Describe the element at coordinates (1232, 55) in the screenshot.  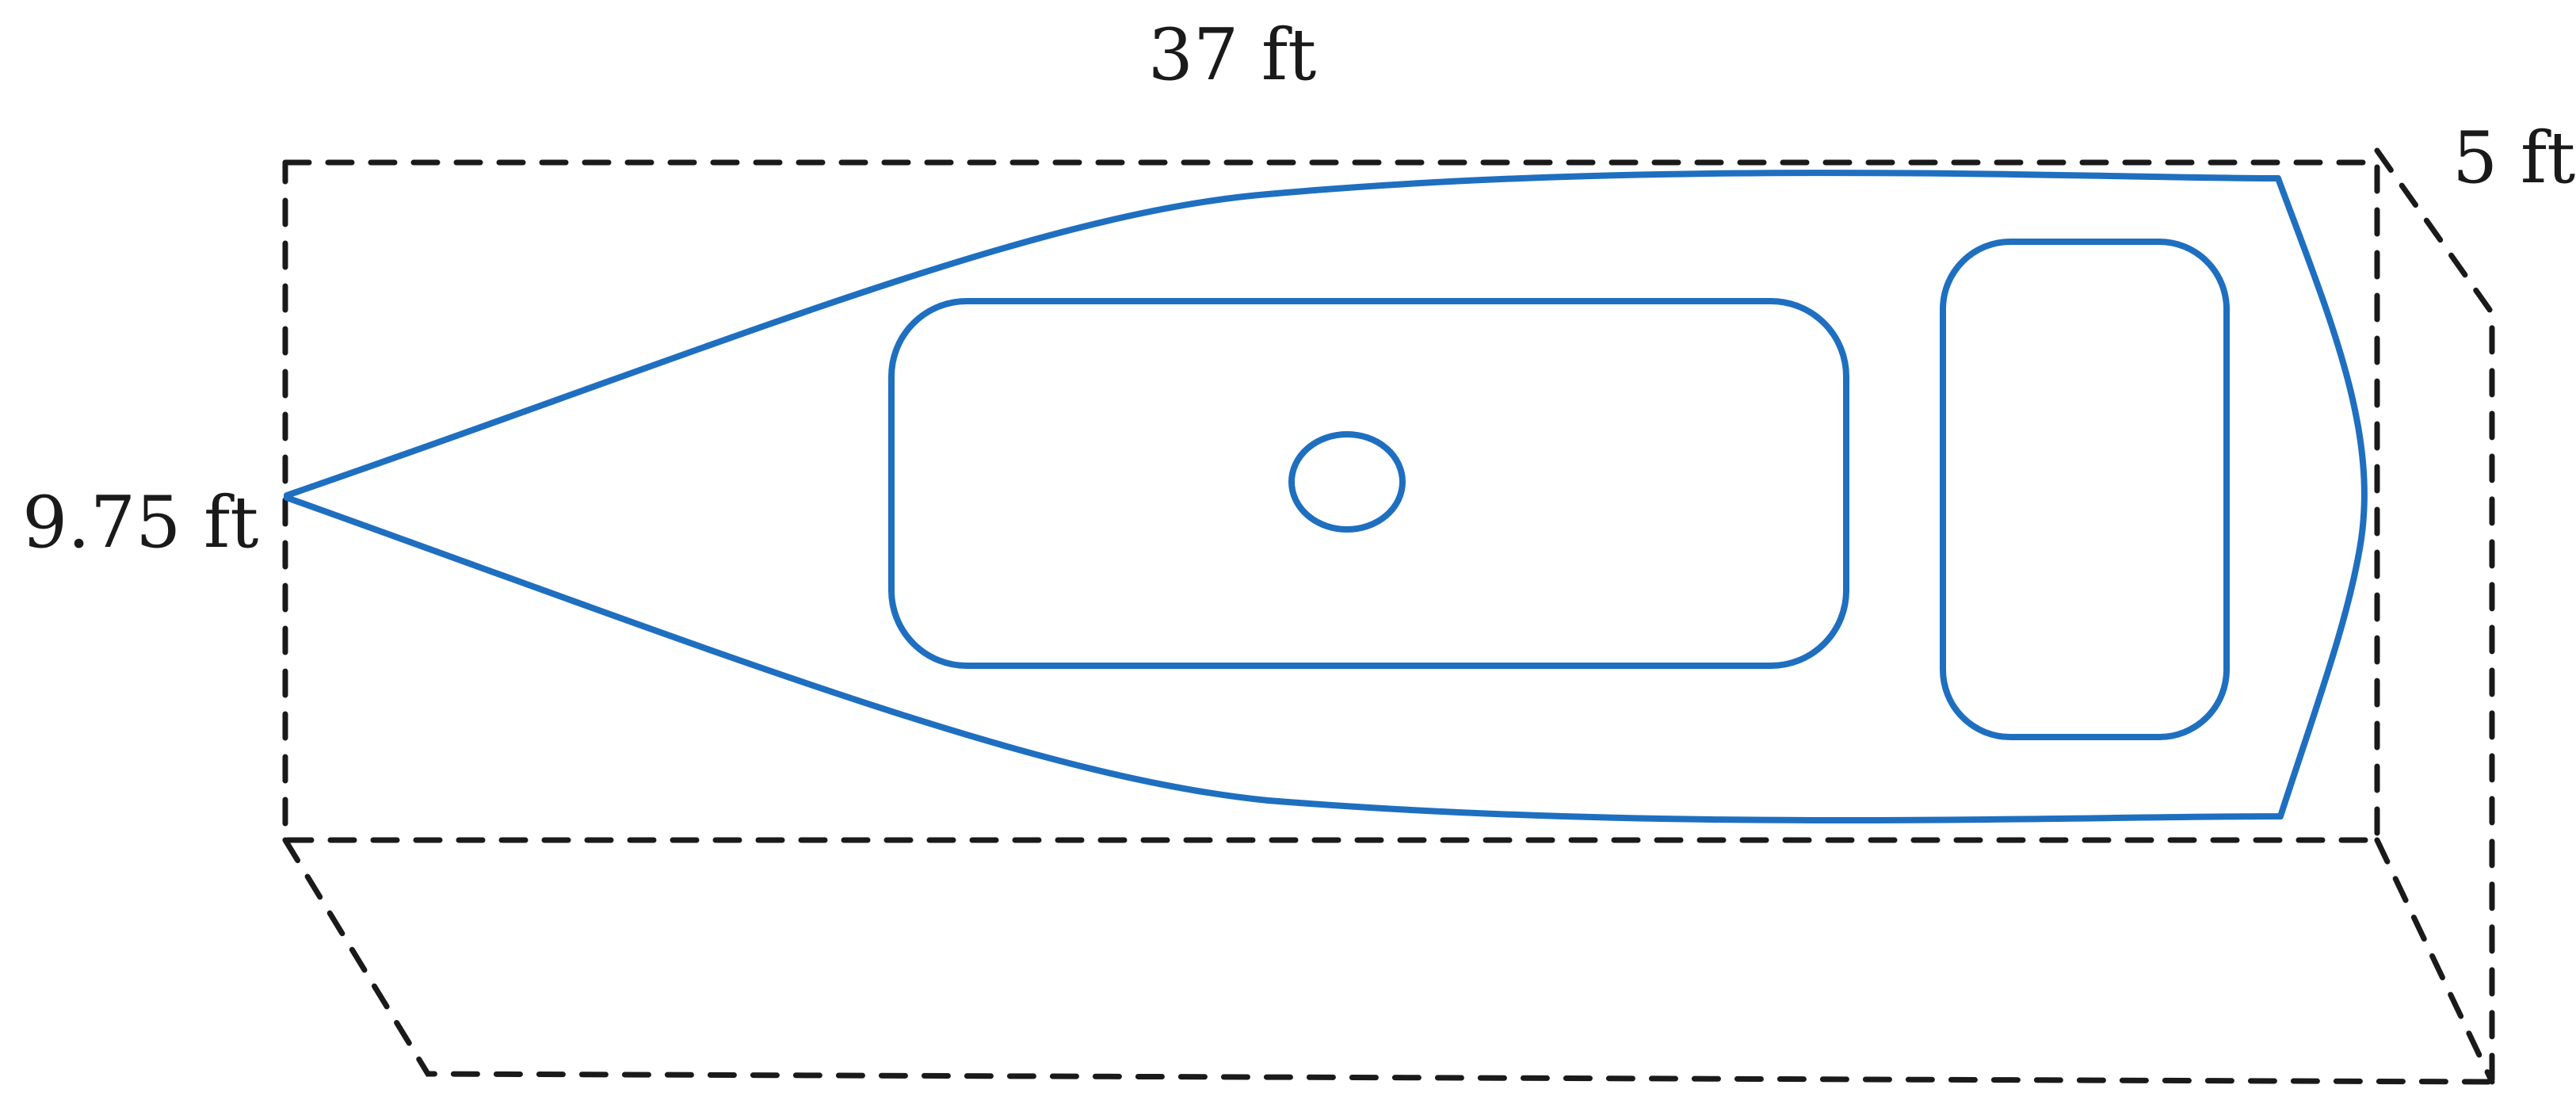
I see `length-label: 37 ft` at that location.